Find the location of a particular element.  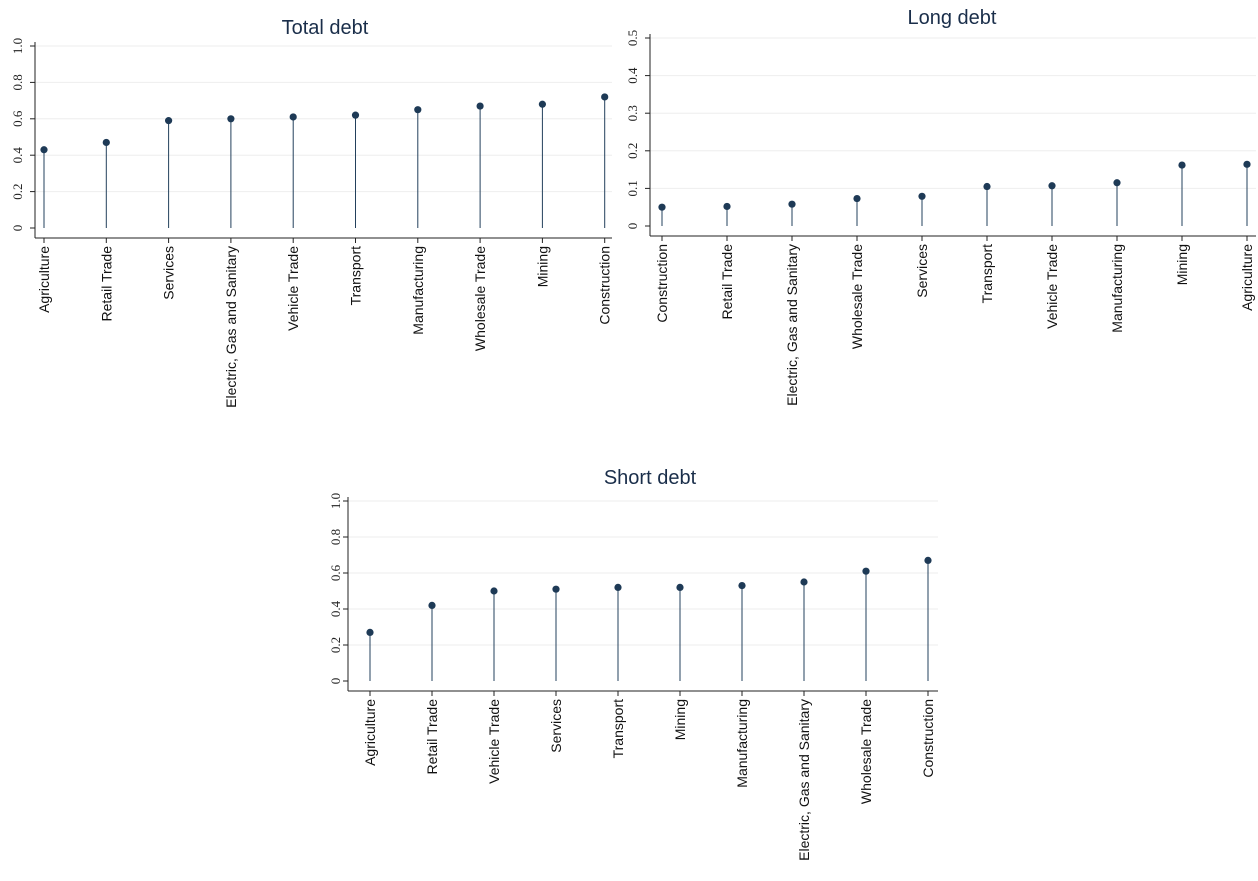

short-ytick-label: 1.0 is located at coordinates (335, 501).